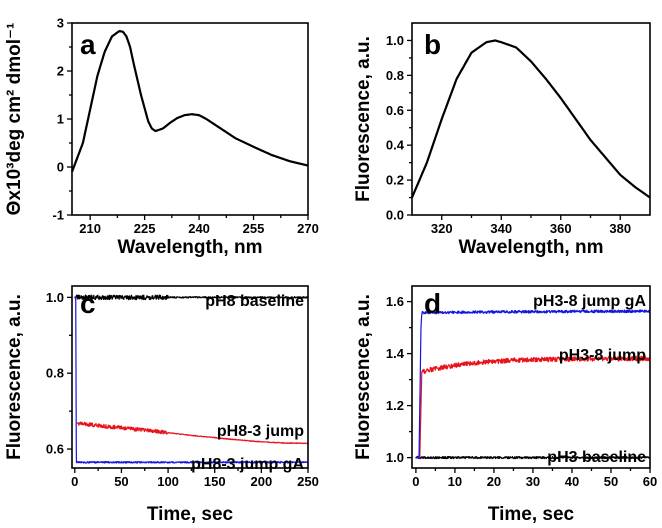  Describe the element at coordinates (190, 514) in the screenshot. I see `panel-c-xlabel: Time, sec` at that location.